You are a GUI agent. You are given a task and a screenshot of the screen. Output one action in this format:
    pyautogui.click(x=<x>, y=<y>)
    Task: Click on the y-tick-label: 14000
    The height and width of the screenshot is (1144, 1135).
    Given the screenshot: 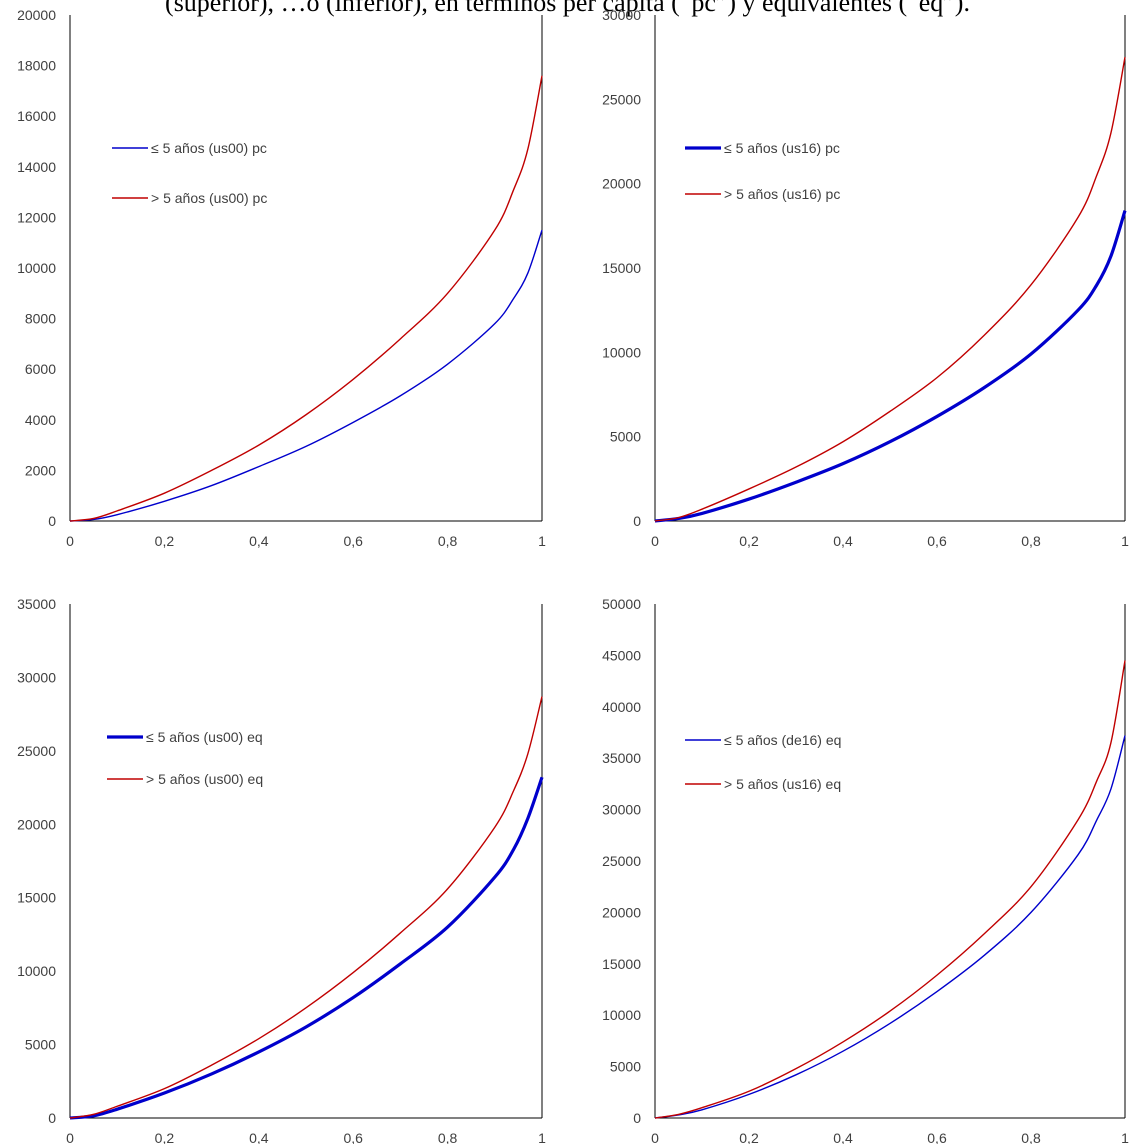 What is the action you would take?
    pyautogui.click(x=36, y=167)
    